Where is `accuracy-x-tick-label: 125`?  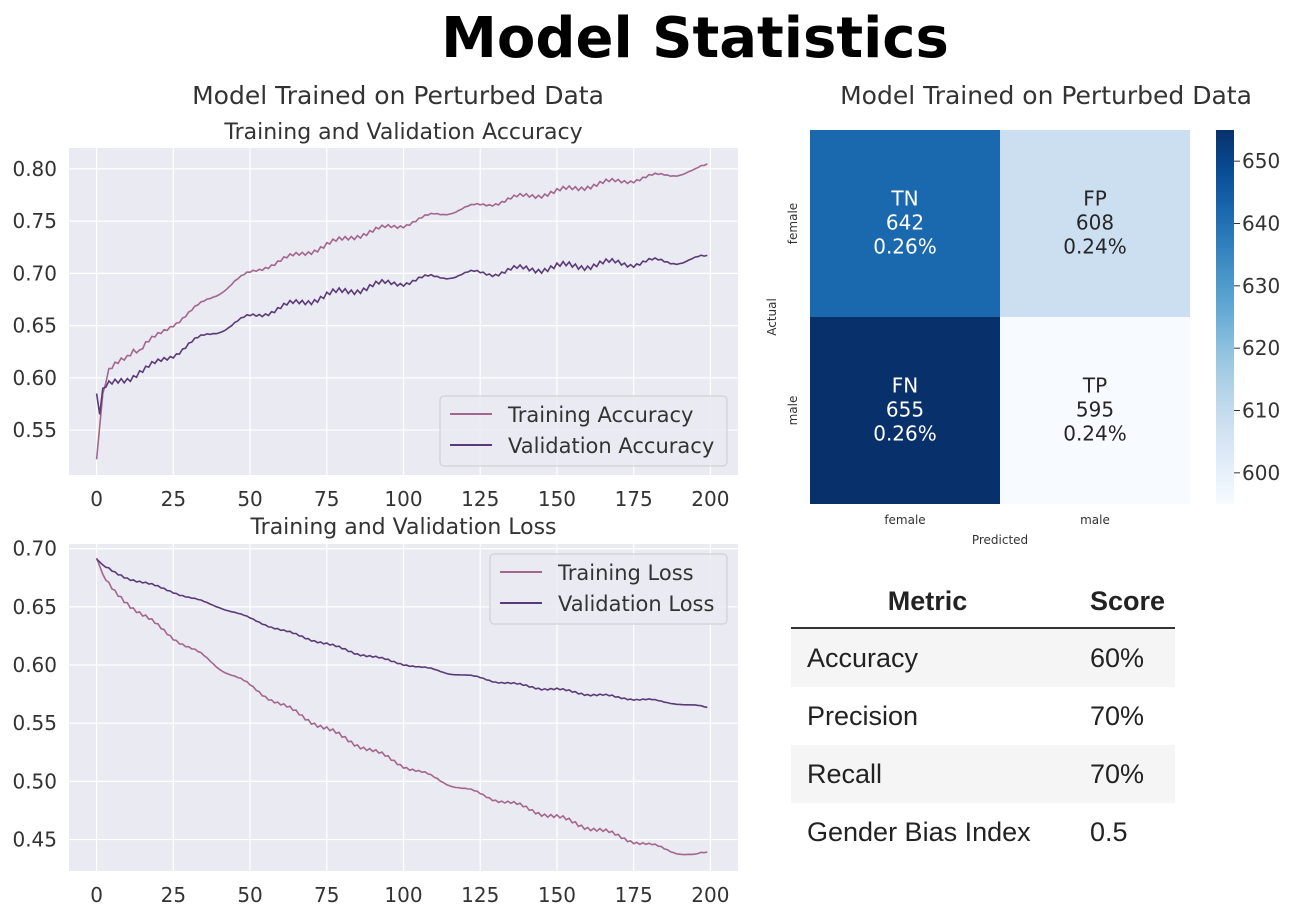 accuracy-x-tick-label: 125 is located at coordinates (480, 499).